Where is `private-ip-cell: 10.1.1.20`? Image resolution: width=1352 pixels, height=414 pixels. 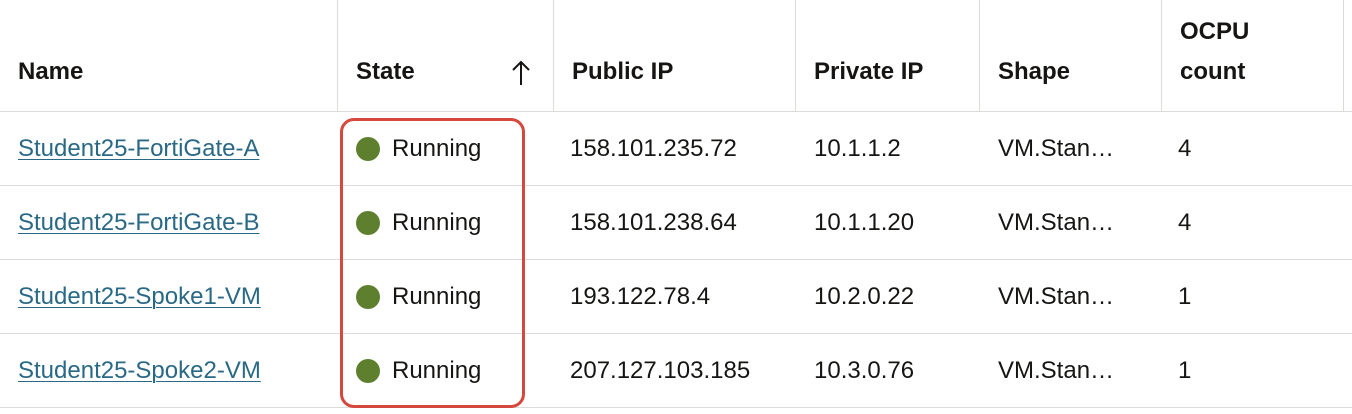
private-ip-cell: 10.1.1.20 is located at coordinates (864, 222).